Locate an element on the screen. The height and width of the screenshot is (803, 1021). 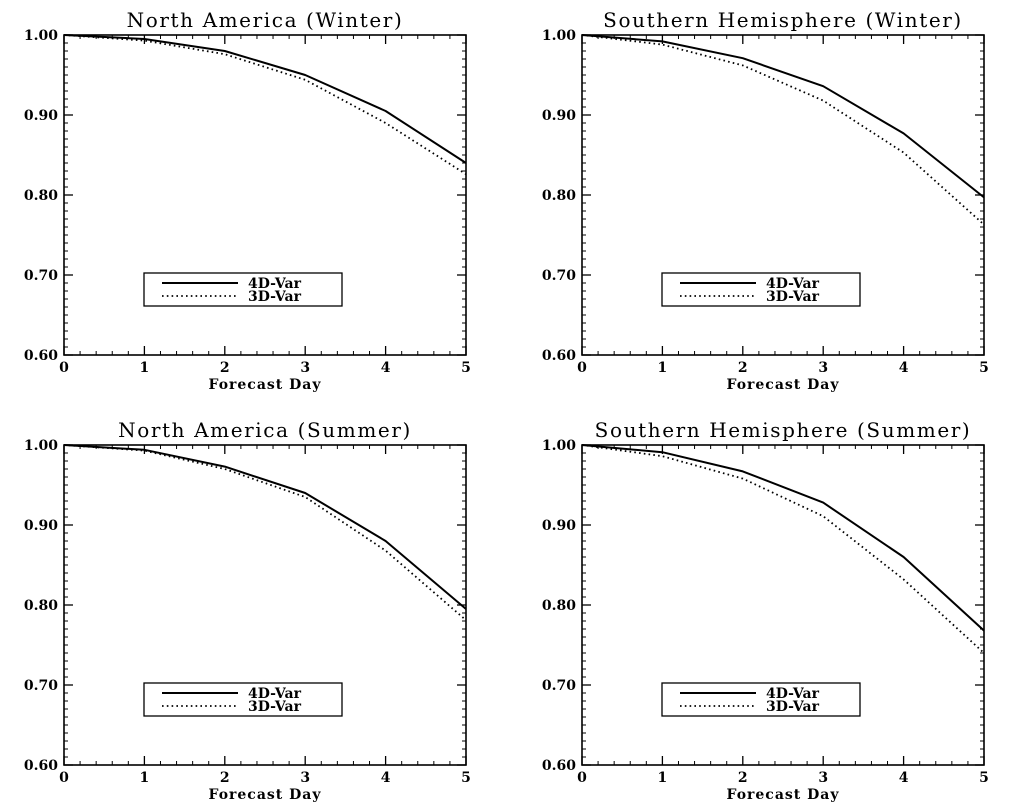
chart-title: Southern Hemisphere (Summer) is located at coordinates (783, 430).